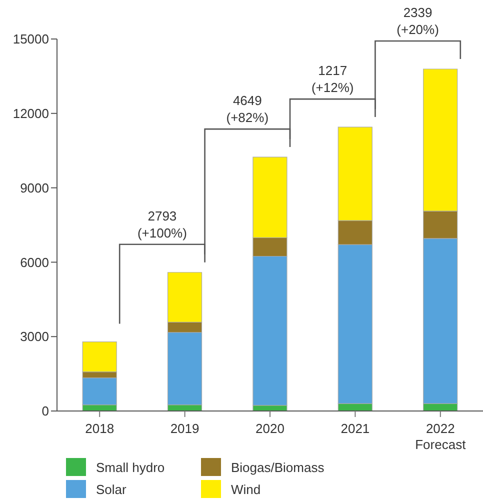 Image resolution: width=483 pixels, height=501 pixels. What do you see at coordinates (34, 188) in the screenshot?
I see `y-tick-label: 9000` at bounding box center [34, 188].